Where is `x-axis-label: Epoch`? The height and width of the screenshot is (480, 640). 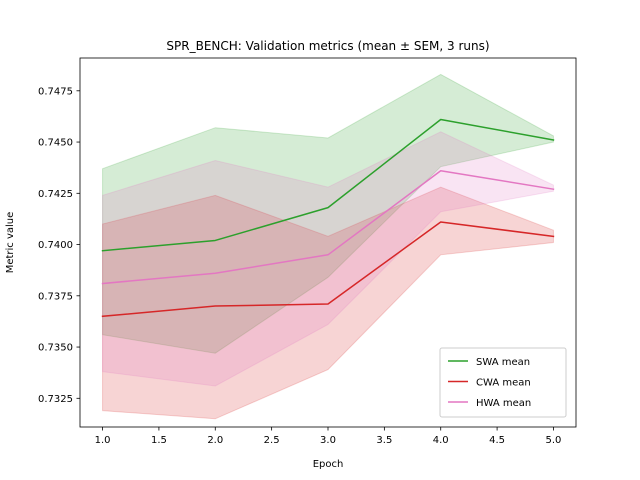 x-axis-label: Epoch is located at coordinates (328, 464).